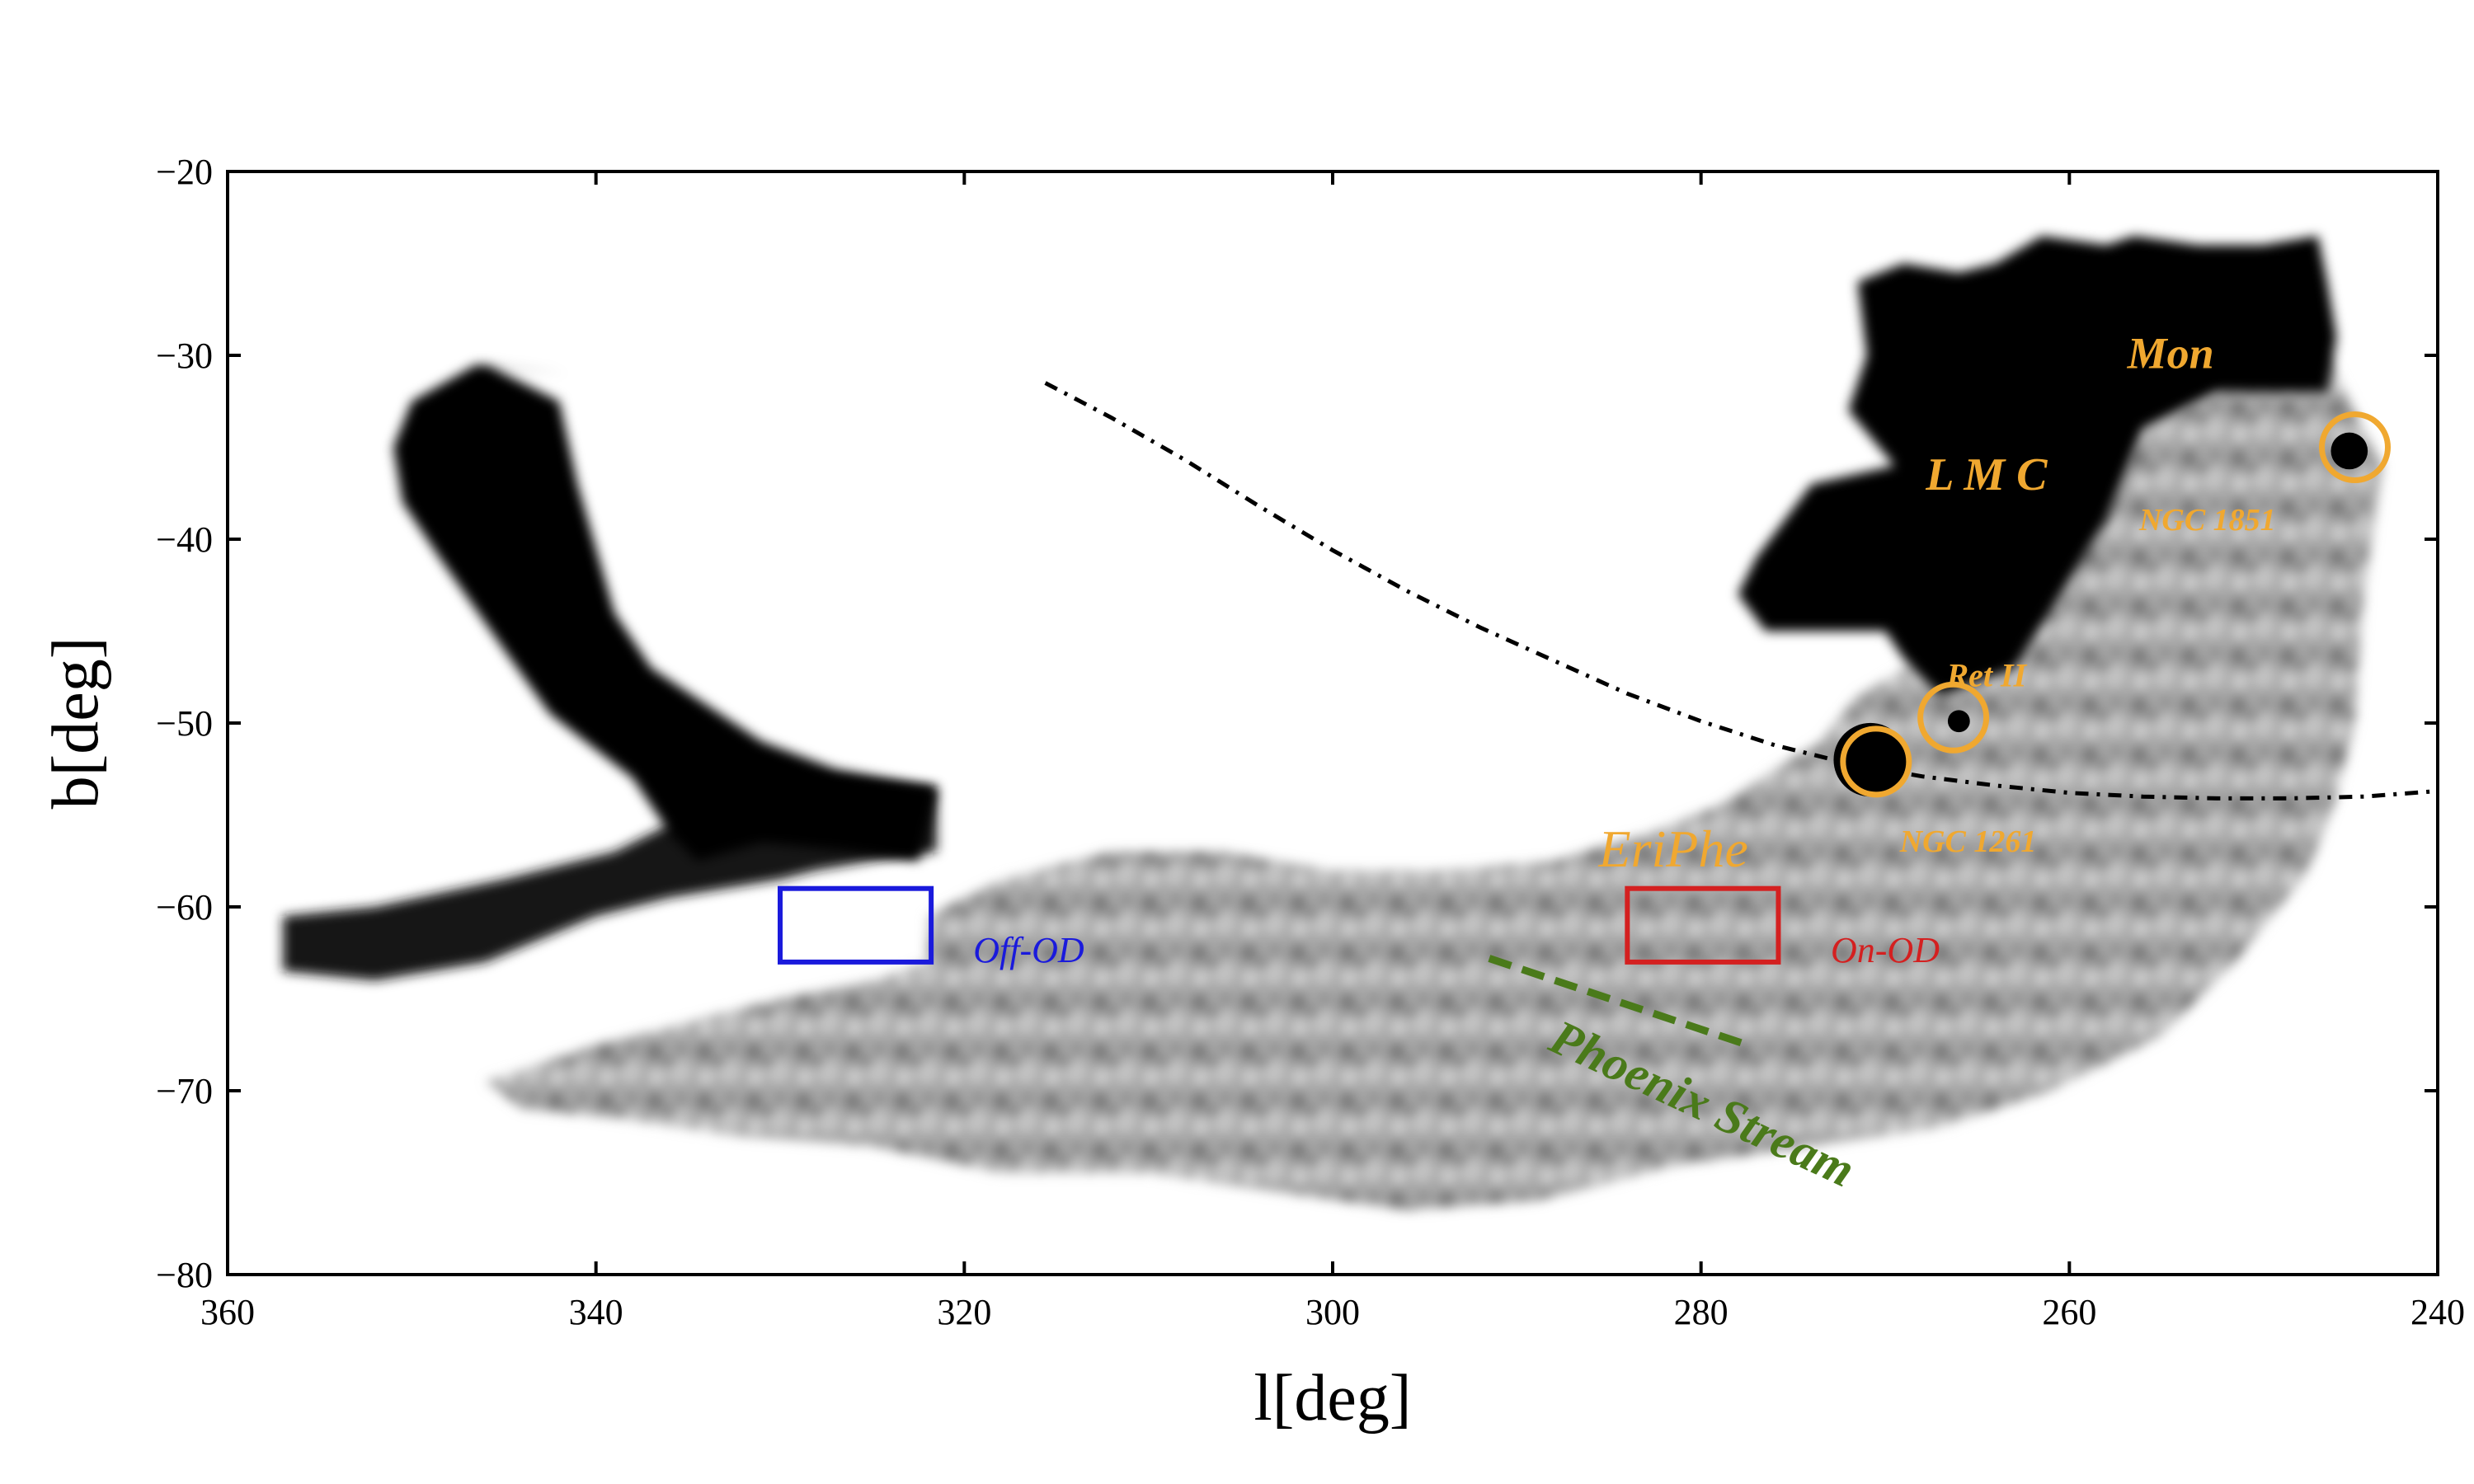  What do you see at coordinates (1876, 762) in the screenshot?
I see `ngc-1261-circle` at bounding box center [1876, 762].